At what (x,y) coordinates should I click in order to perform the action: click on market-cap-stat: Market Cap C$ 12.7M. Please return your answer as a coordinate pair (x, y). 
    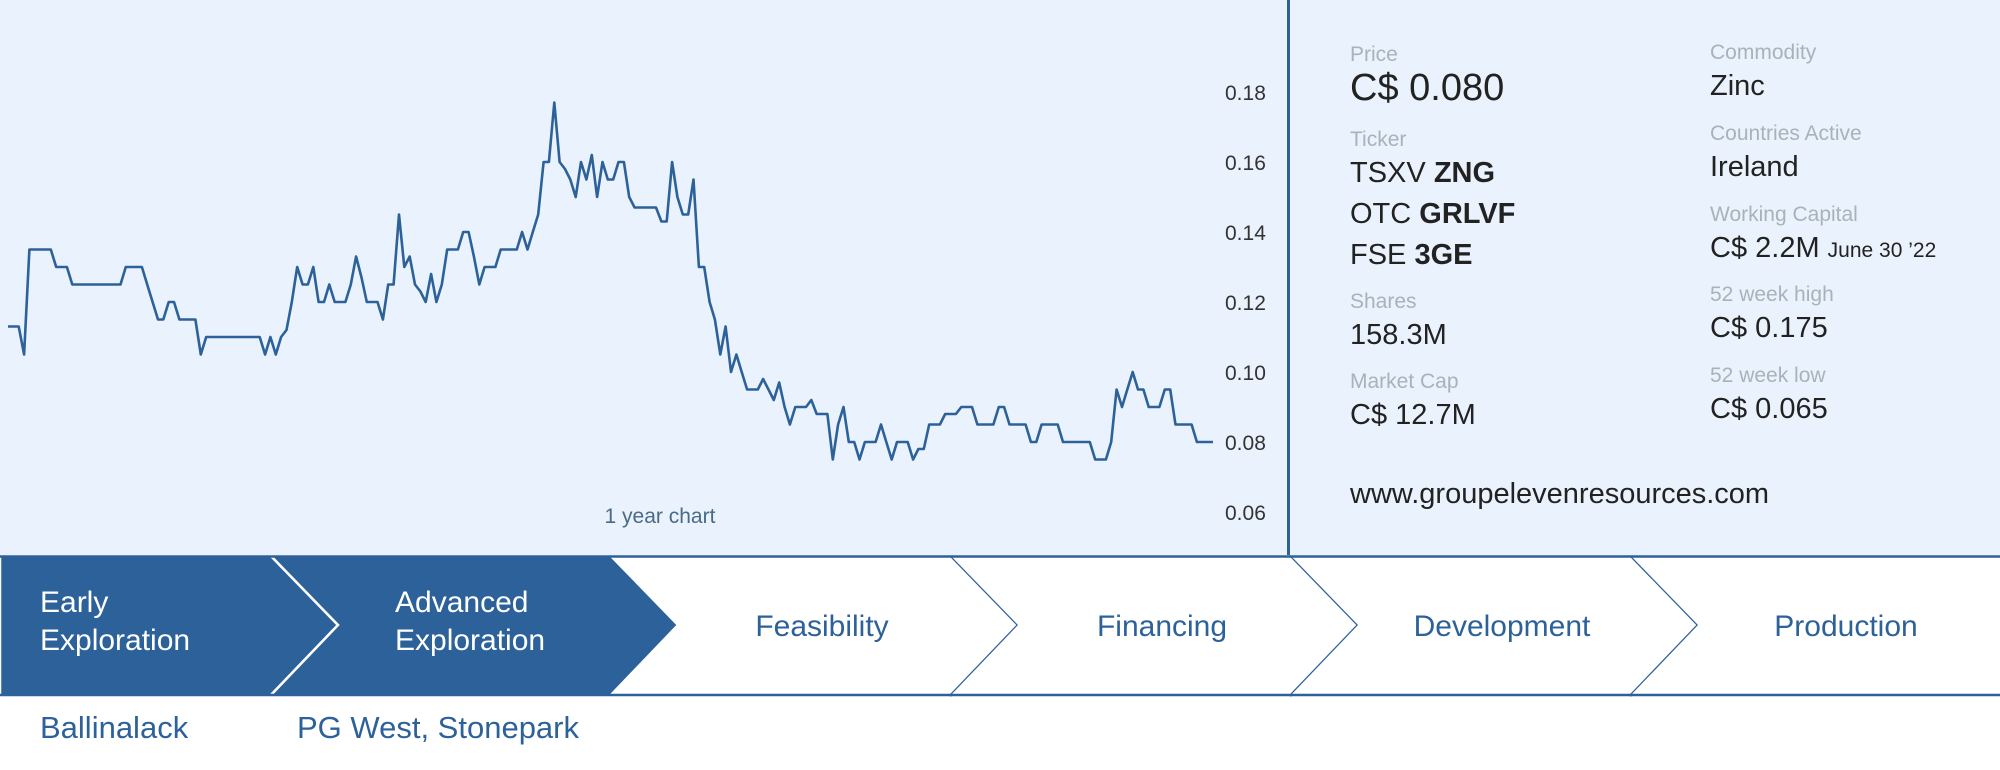
    Looking at the image, I should click on (1413, 402).